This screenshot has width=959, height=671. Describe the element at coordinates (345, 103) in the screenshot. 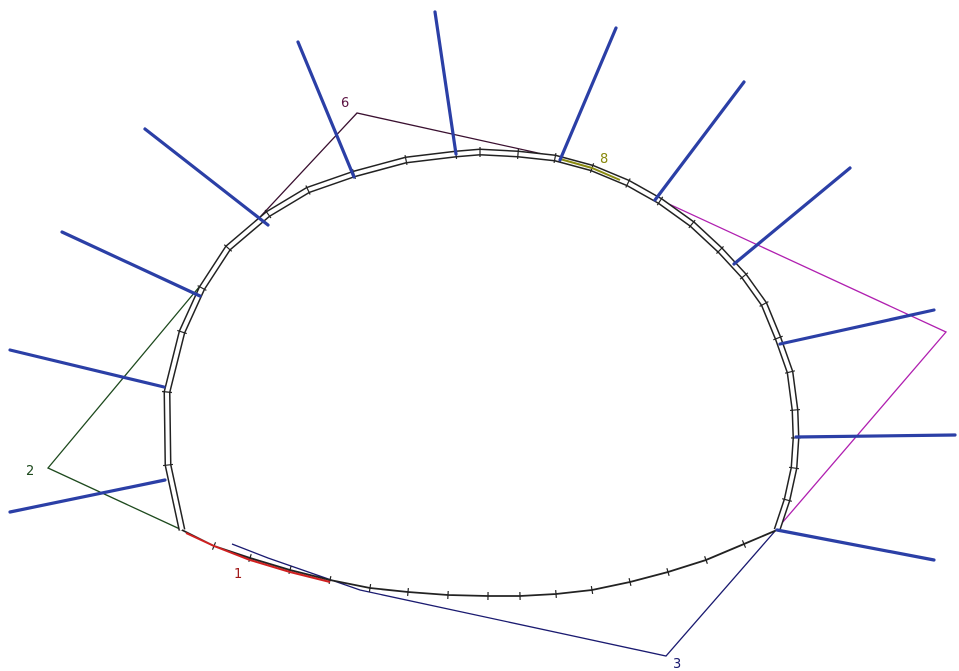

I see `wedge-label-6: 6` at that location.